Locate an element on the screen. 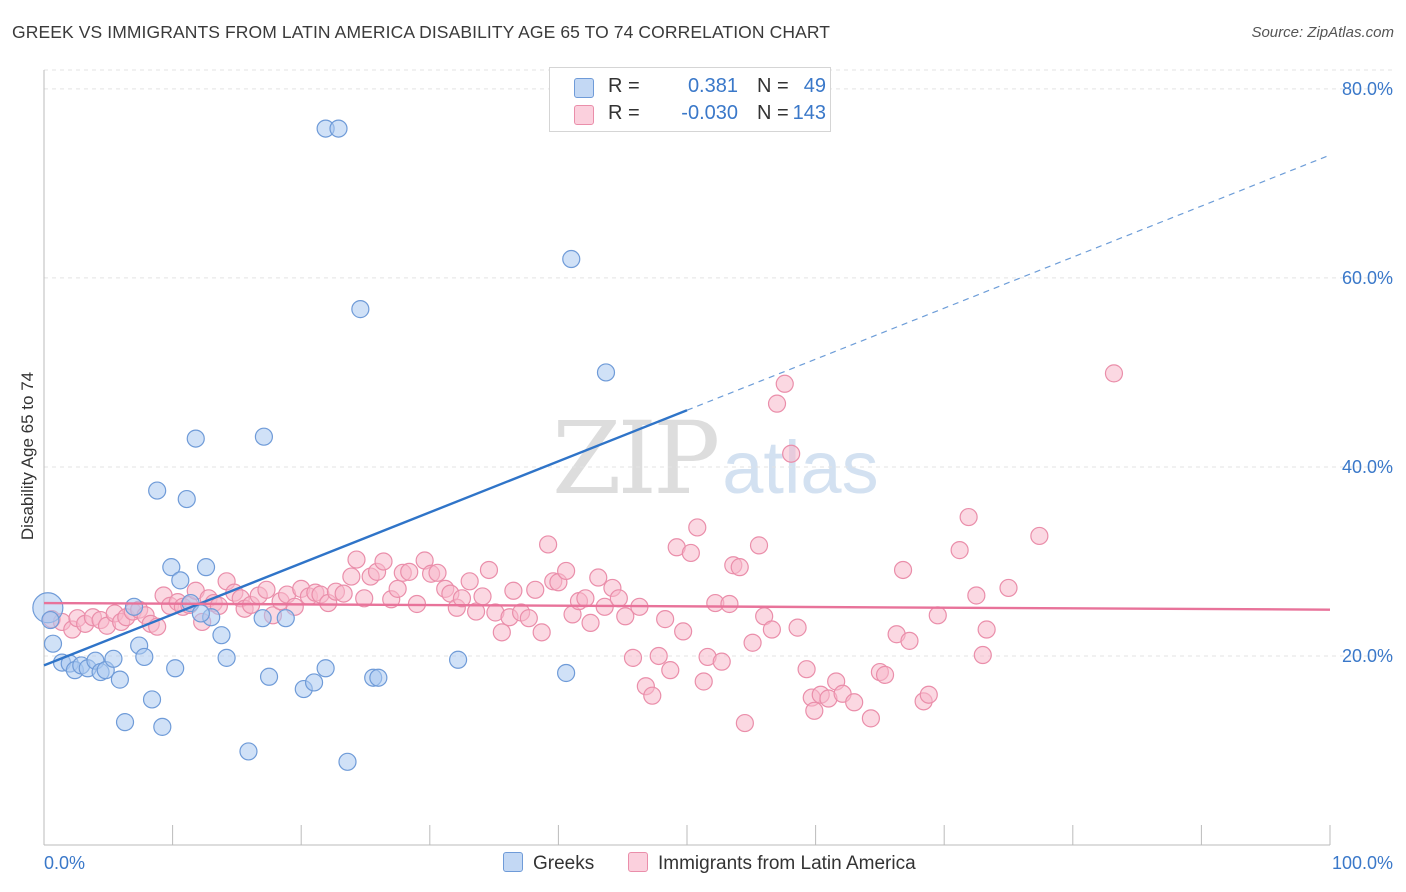  legend-swatch-greeks is located at coordinates (584, 88).